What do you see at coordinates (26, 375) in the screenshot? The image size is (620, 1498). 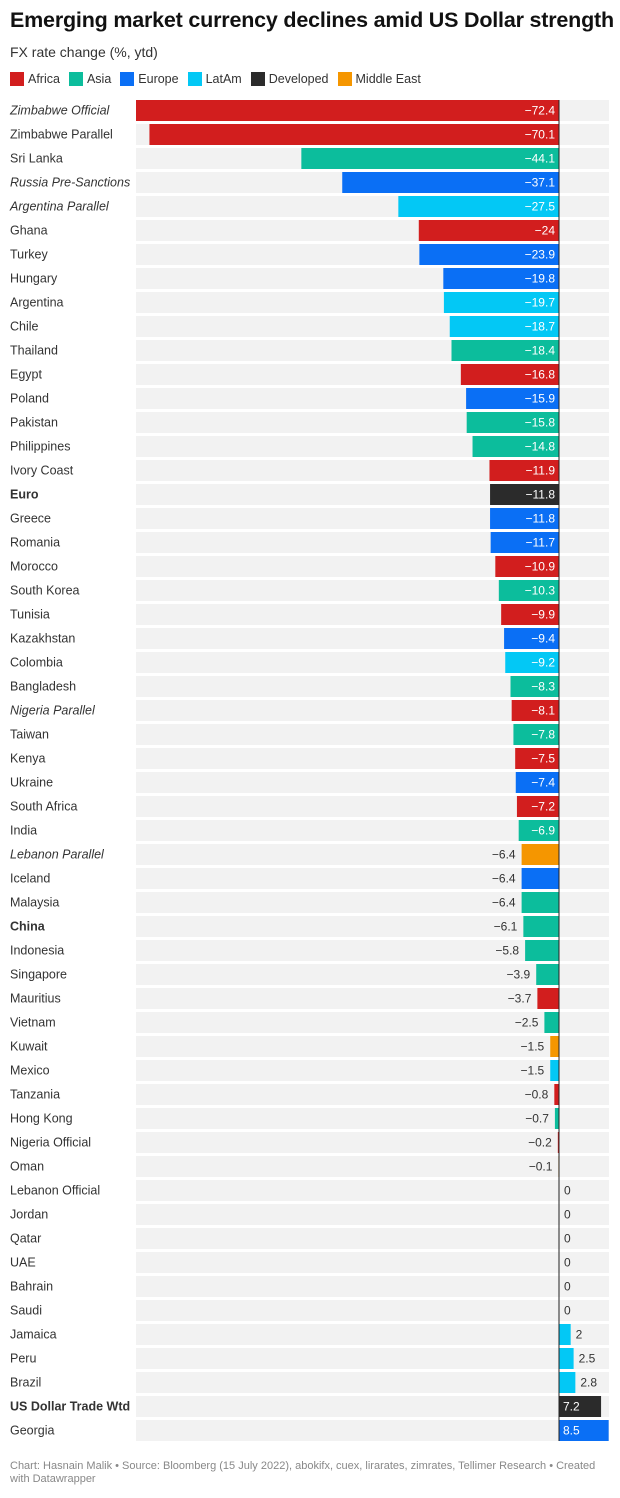 I see `row-label: Egypt` at bounding box center [26, 375].